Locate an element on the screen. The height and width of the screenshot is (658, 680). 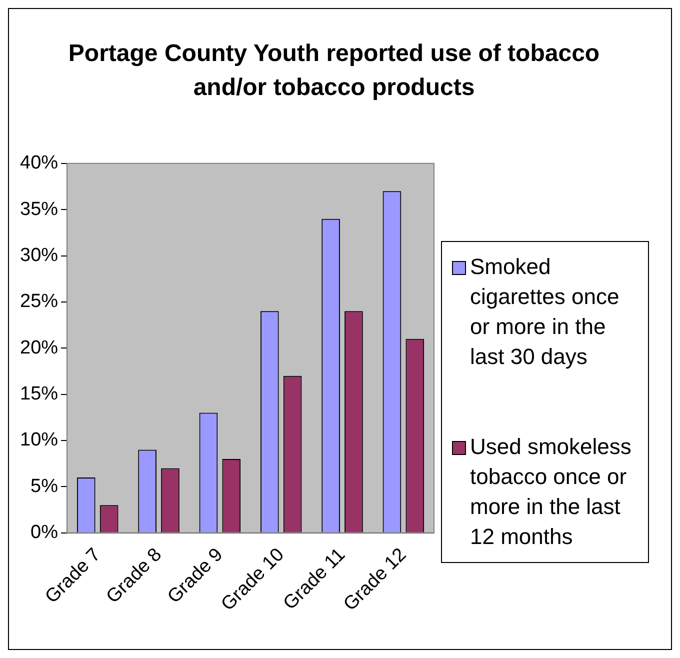
y-tick-label: 5% is located at coordinates (44, 486).